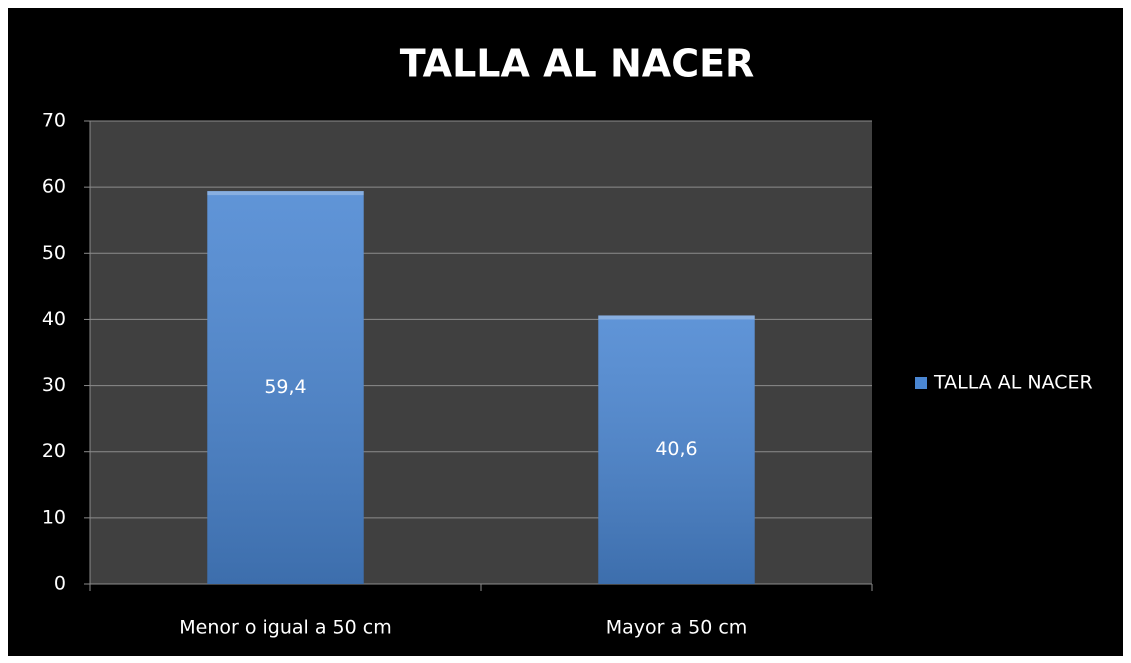 This screenshot has height=663, width=1131. Describe the element at coordinates (577, 64) in the screenshot. I see `chart-title: TALLA AL NACER` at that location.